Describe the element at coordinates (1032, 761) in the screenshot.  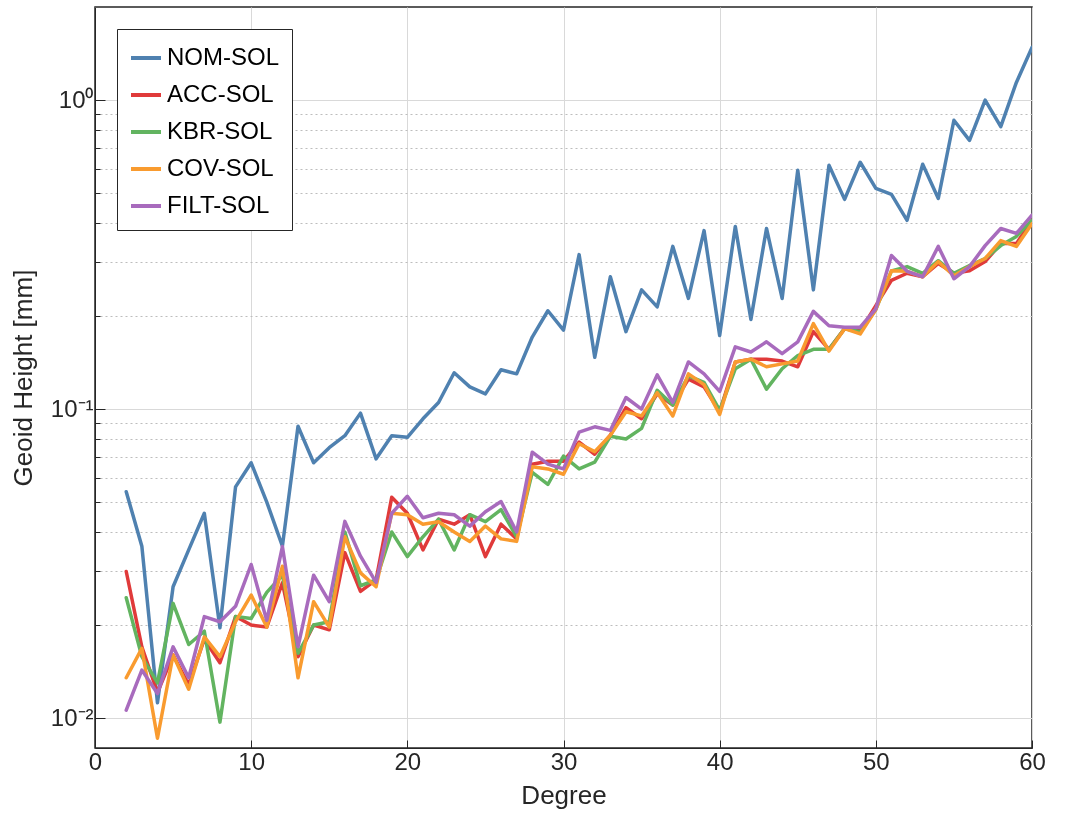
I see `x-tick-label: 60` at that location.